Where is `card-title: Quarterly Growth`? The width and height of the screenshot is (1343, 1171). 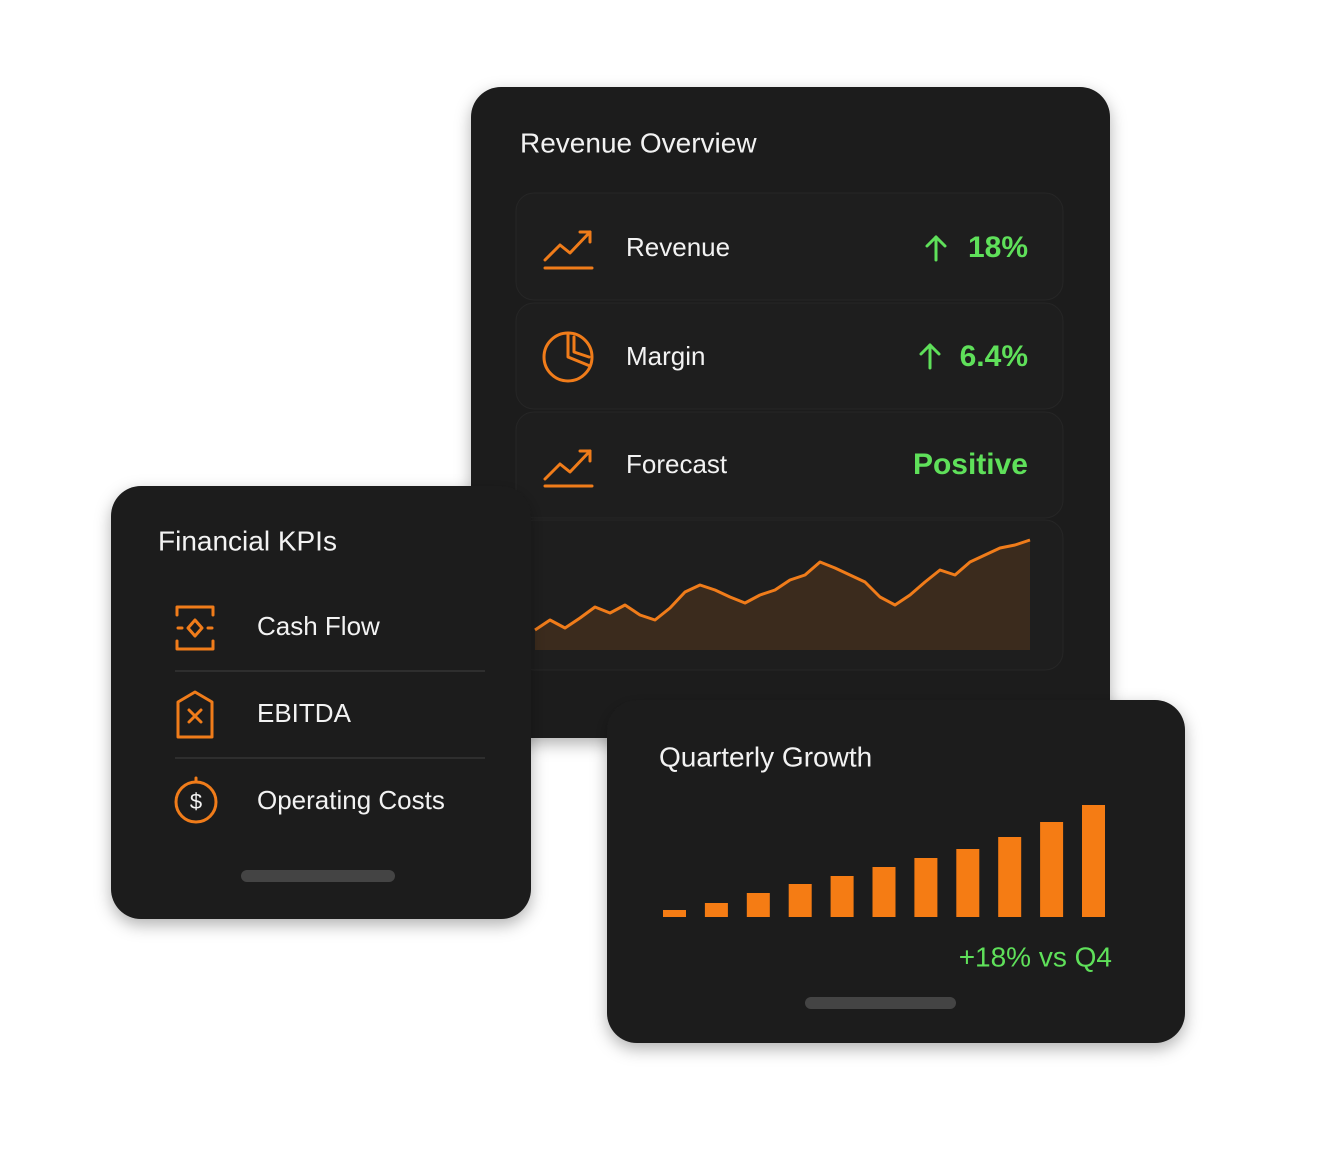
card-title: Quarterly Growth is located at coordinates (765, 756).